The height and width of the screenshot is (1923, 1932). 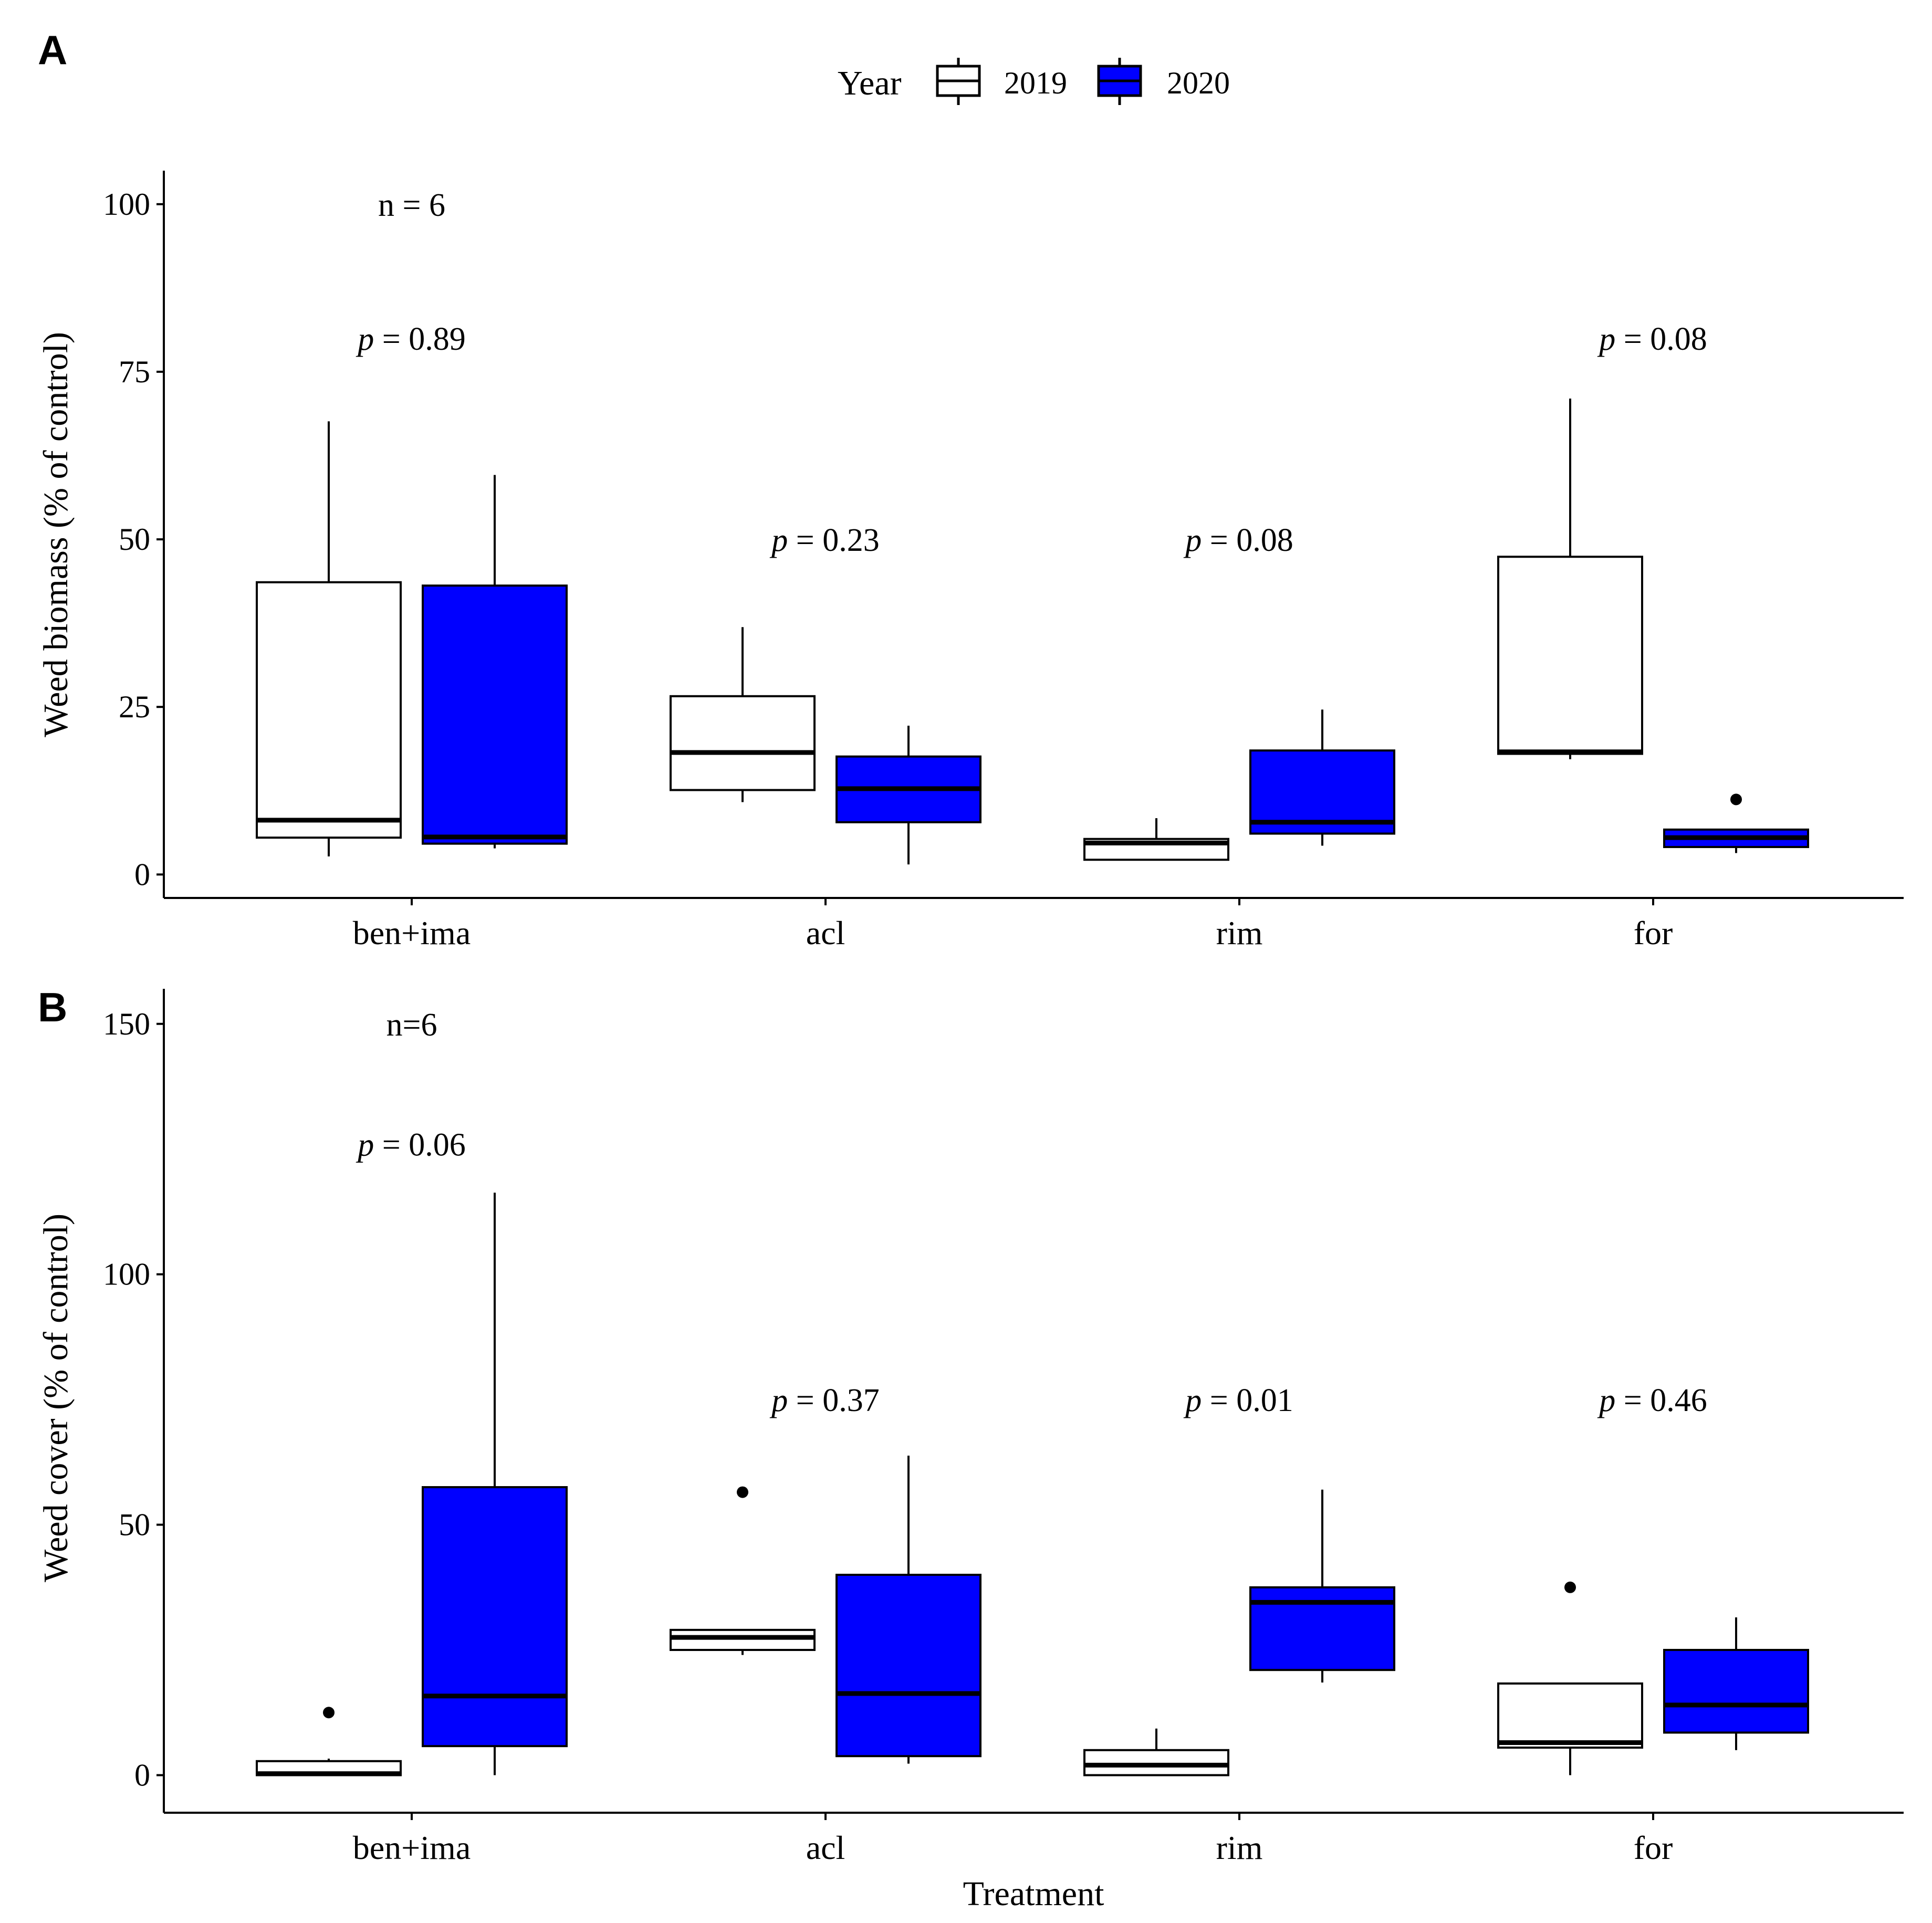 I want to click on p-value-label: p = 0.89, so click(x=411, y=339).